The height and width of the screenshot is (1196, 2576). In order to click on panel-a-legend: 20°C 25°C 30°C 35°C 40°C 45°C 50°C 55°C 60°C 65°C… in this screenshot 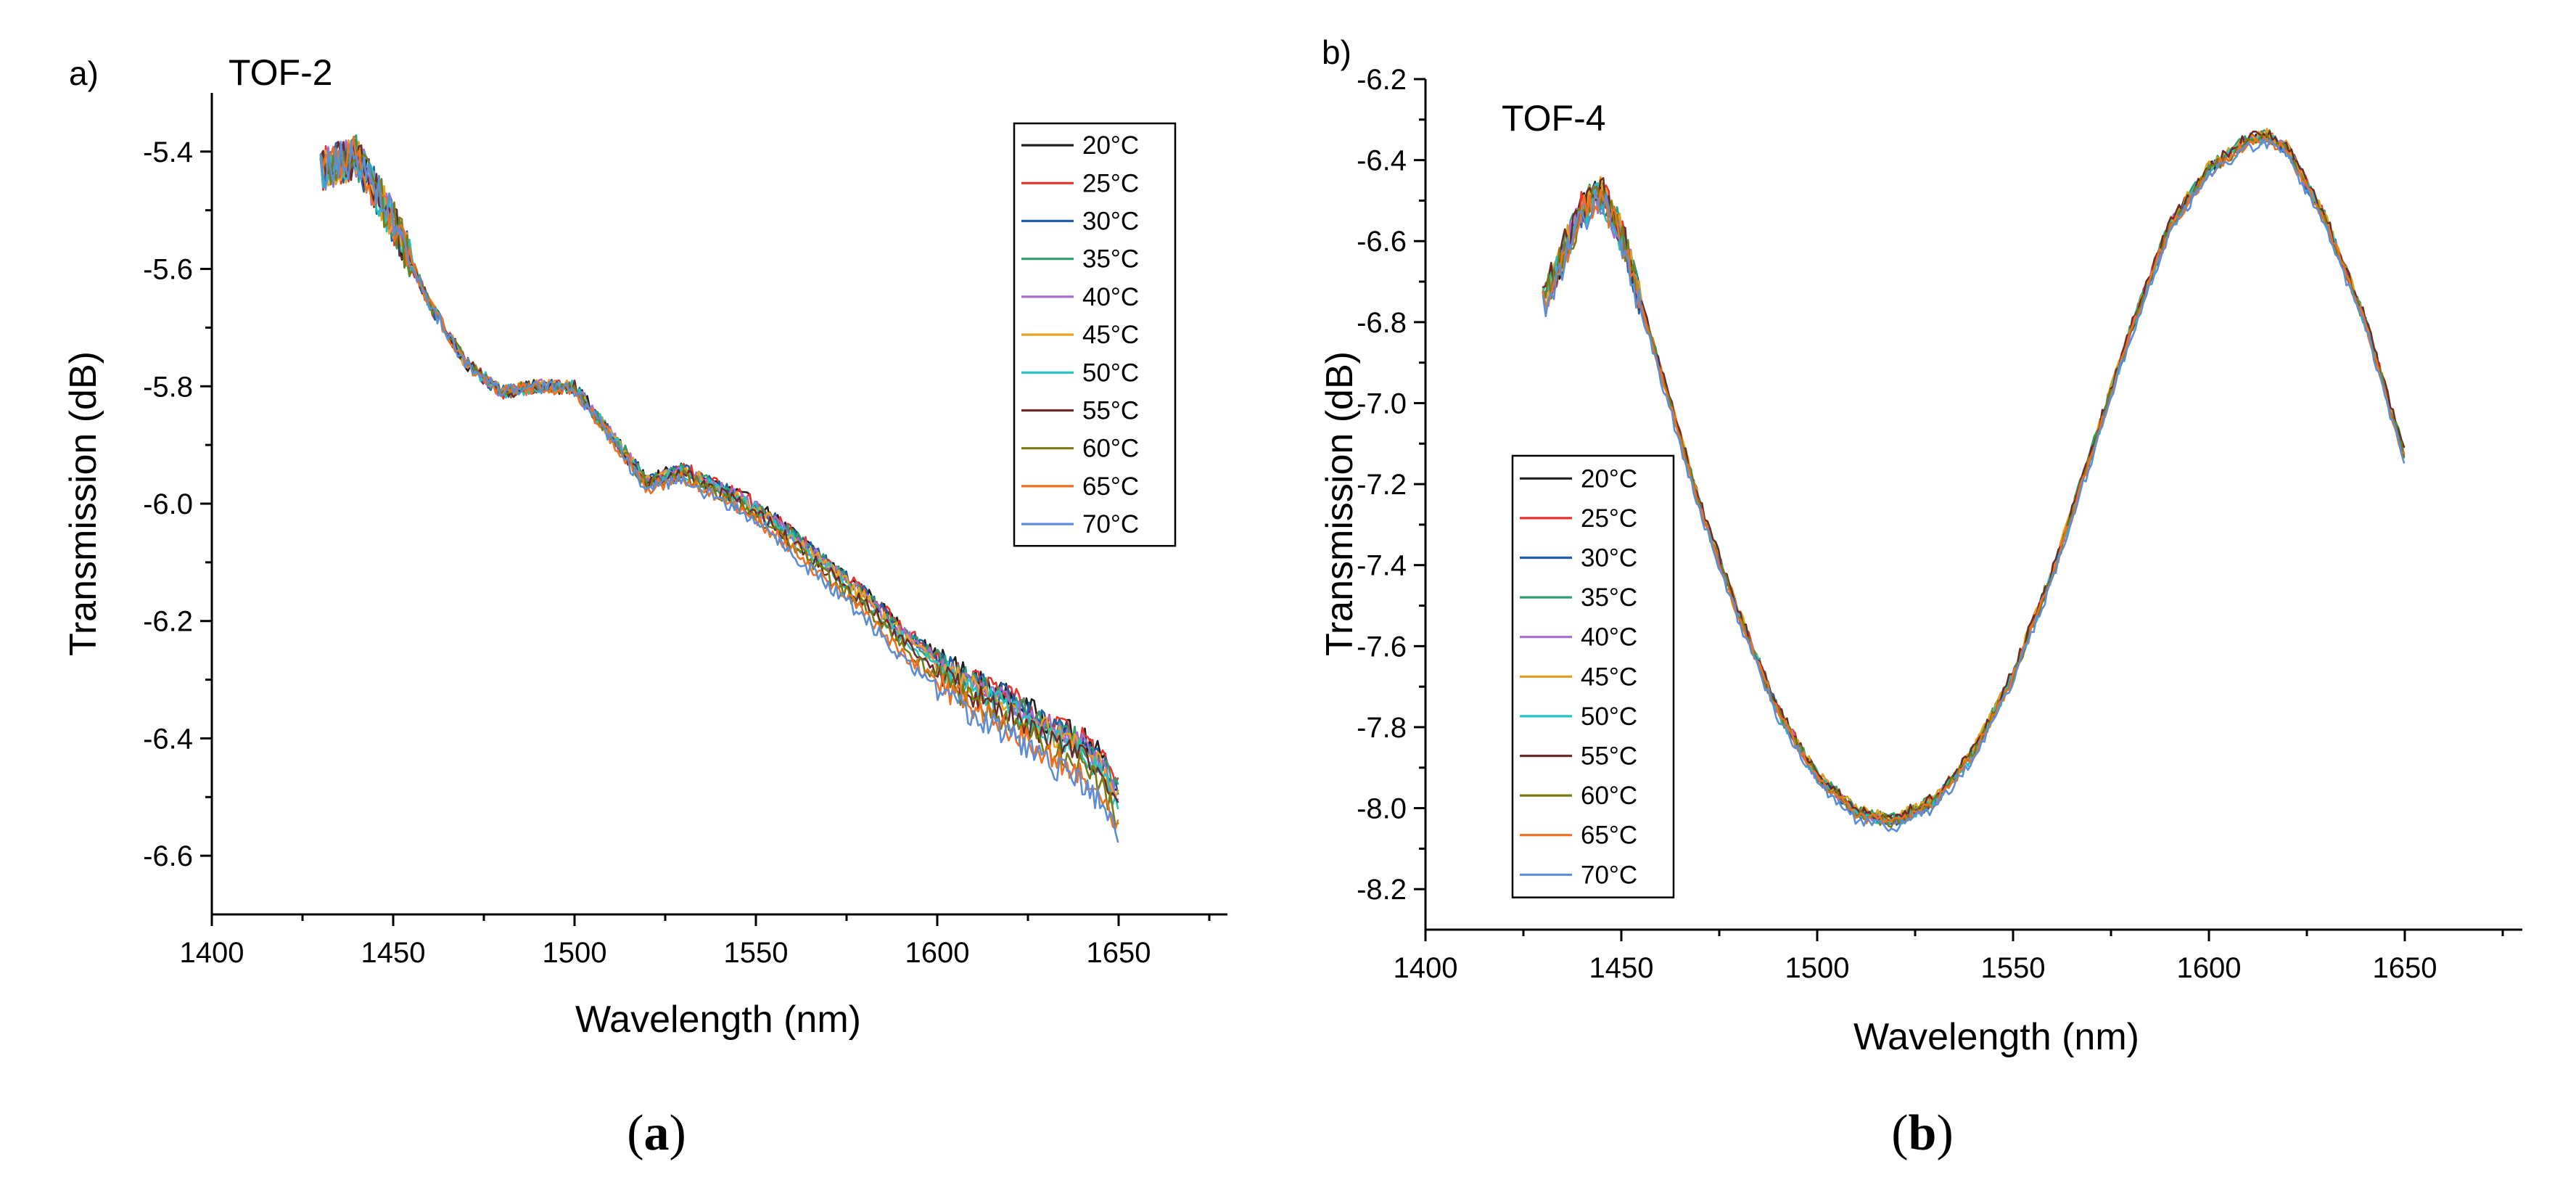, I will do `click(1095, 334)`.